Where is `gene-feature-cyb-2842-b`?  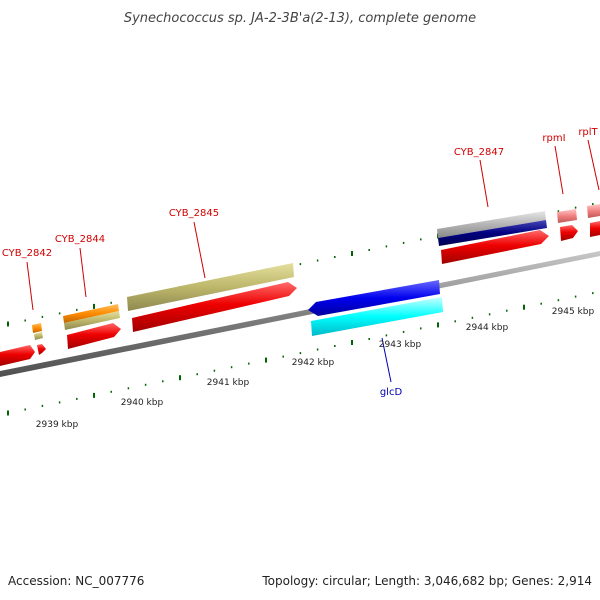 gene-feature-cyb-2842-b is located at coordinates (38, 336).